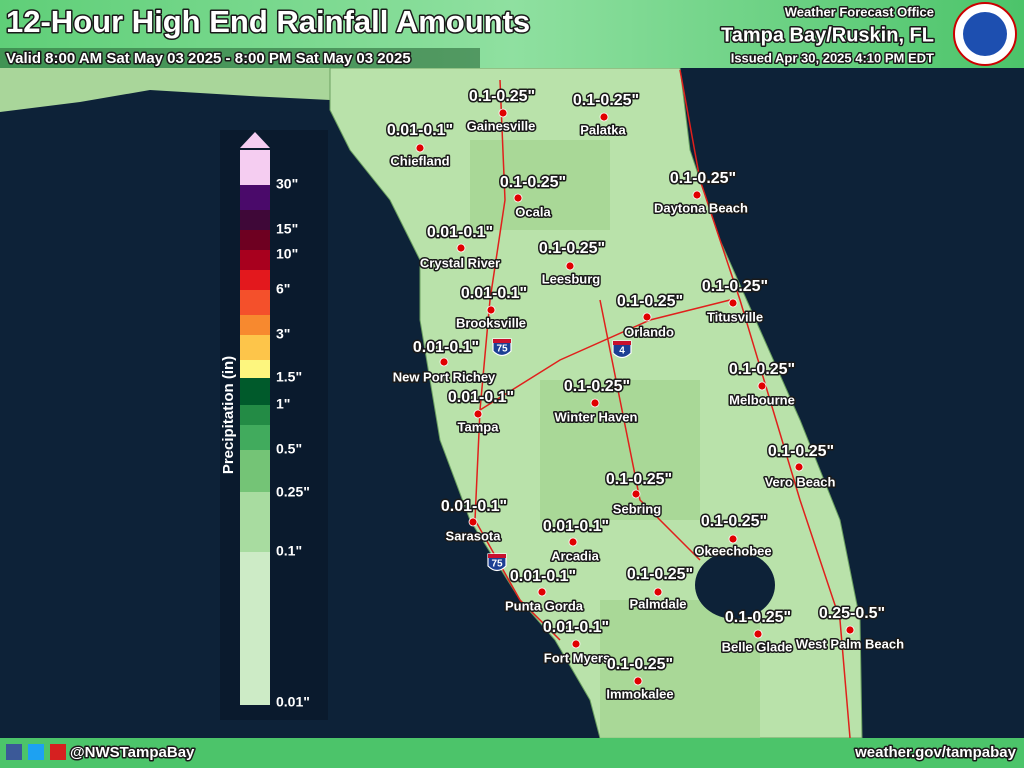 The width and height of the screenshot is (1024, 768). What do you see at coordinates (649, 331) in the screenshot?
I see `city-name: Orlando` at bounding box center [649, 331].